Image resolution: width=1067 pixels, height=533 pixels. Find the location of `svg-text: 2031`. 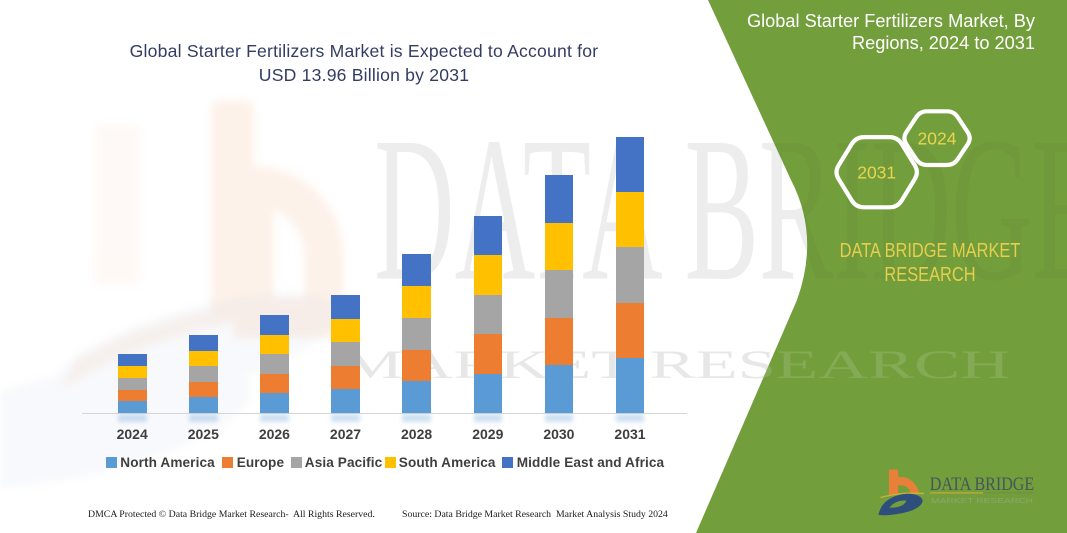

svg-text: 2031 is located at coordinates (876, 172).